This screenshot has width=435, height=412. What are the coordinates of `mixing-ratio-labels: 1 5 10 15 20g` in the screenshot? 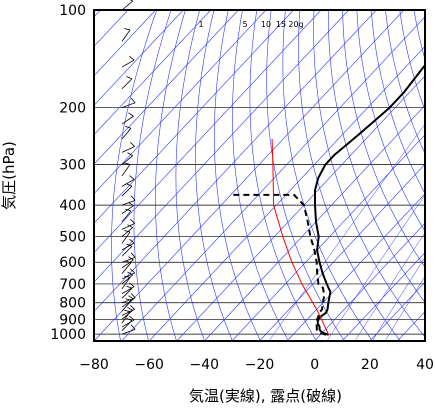 It's located at (250, 24).